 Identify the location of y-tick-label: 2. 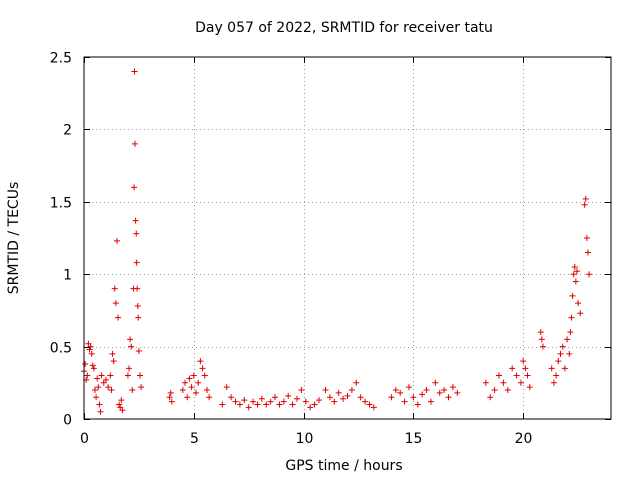
(67, 131).